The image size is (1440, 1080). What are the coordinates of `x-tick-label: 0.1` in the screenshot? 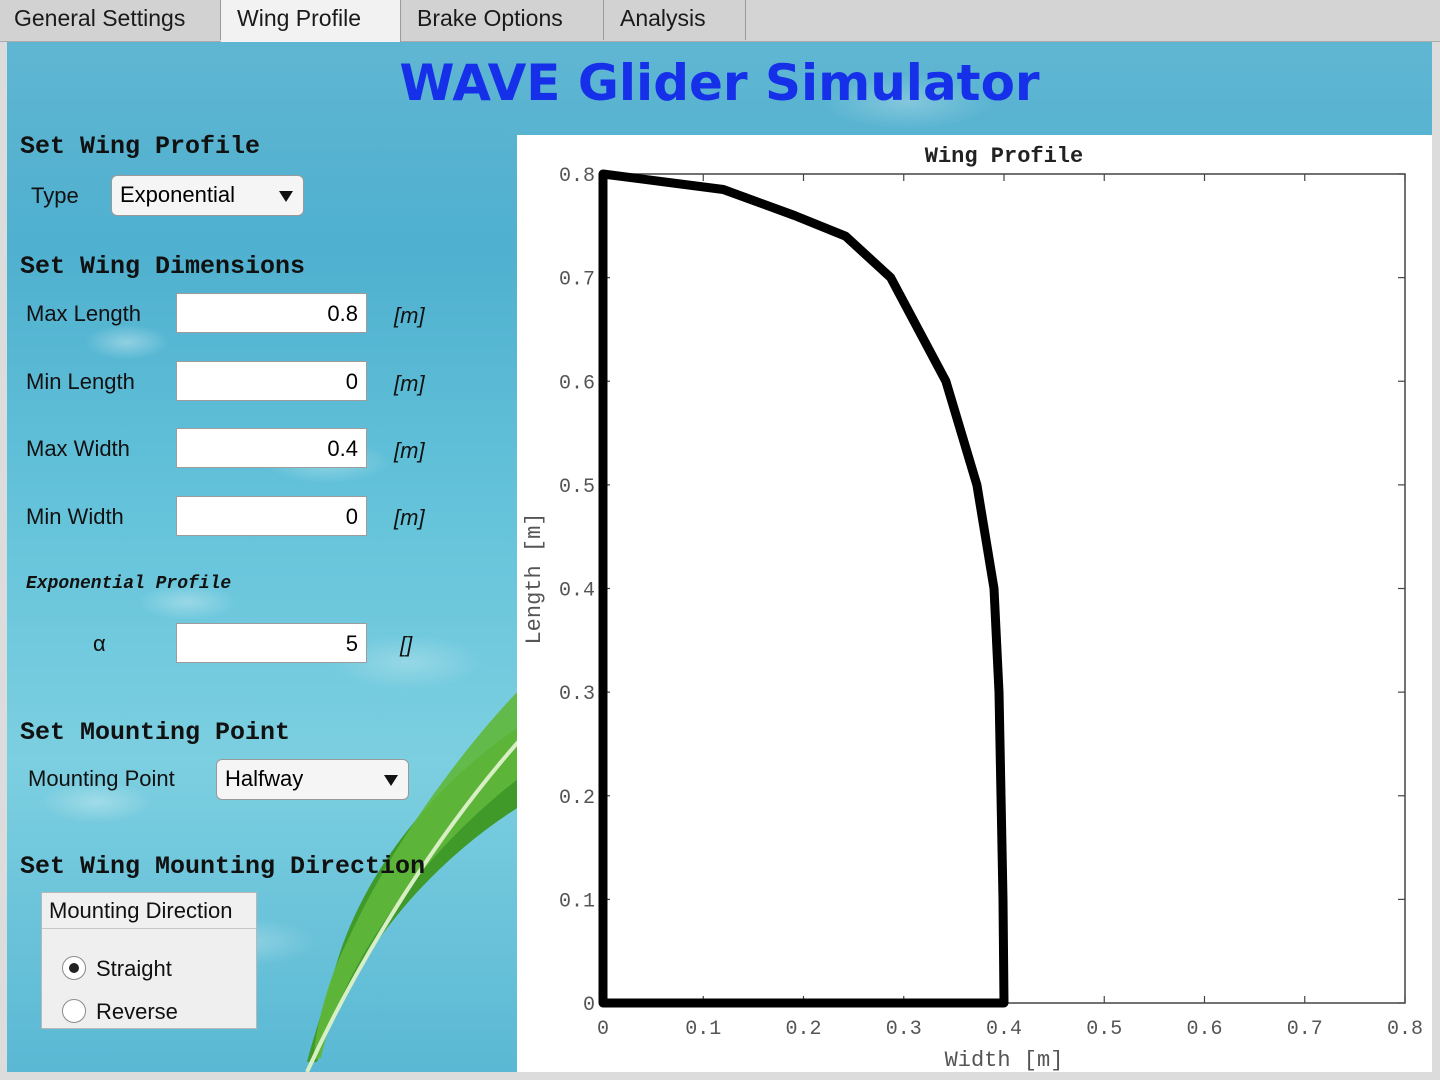 It's located at (703, 1029).